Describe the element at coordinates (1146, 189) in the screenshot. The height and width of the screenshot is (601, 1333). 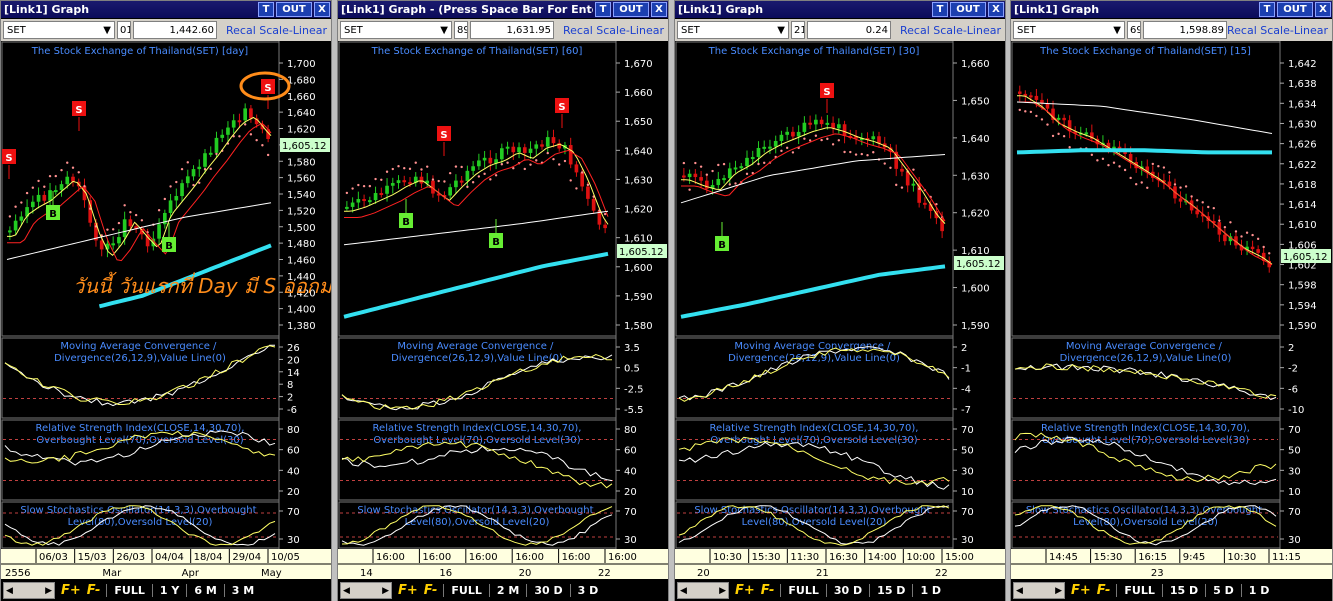
I see `panel-border` at that location.